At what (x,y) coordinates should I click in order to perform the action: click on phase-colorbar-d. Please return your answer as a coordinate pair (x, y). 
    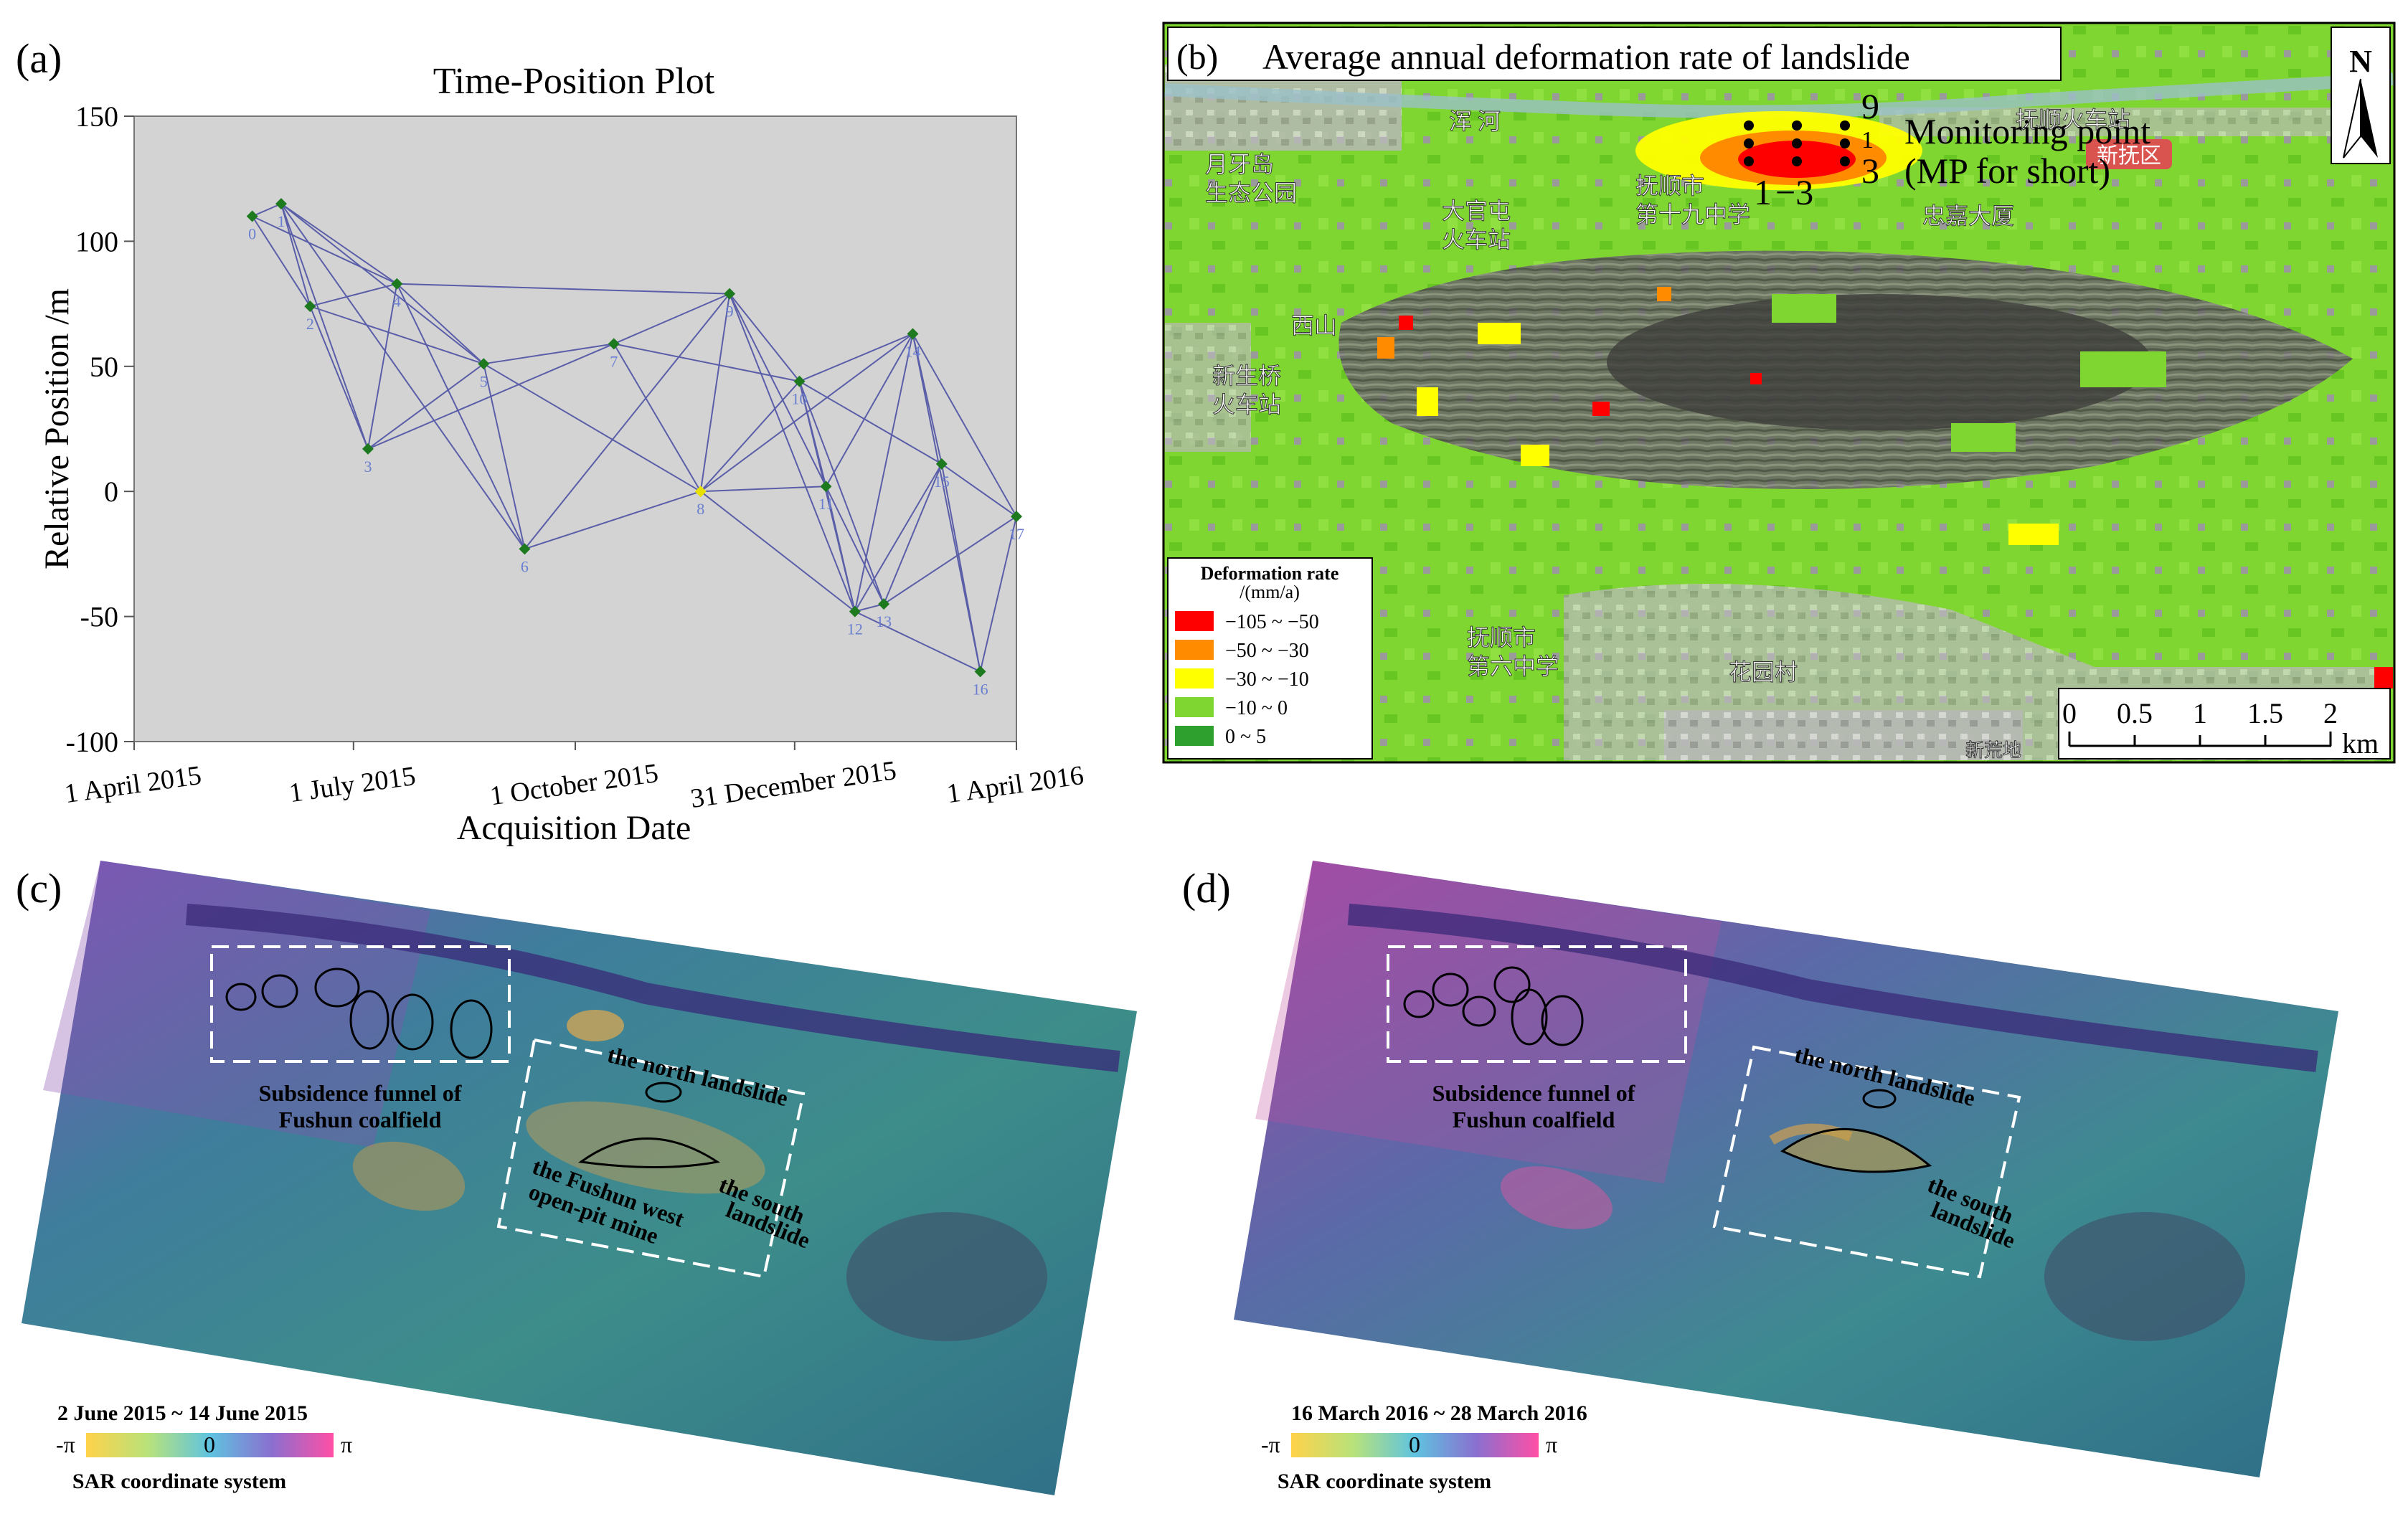
    Looking at the image, I should click on (1415, 1445).